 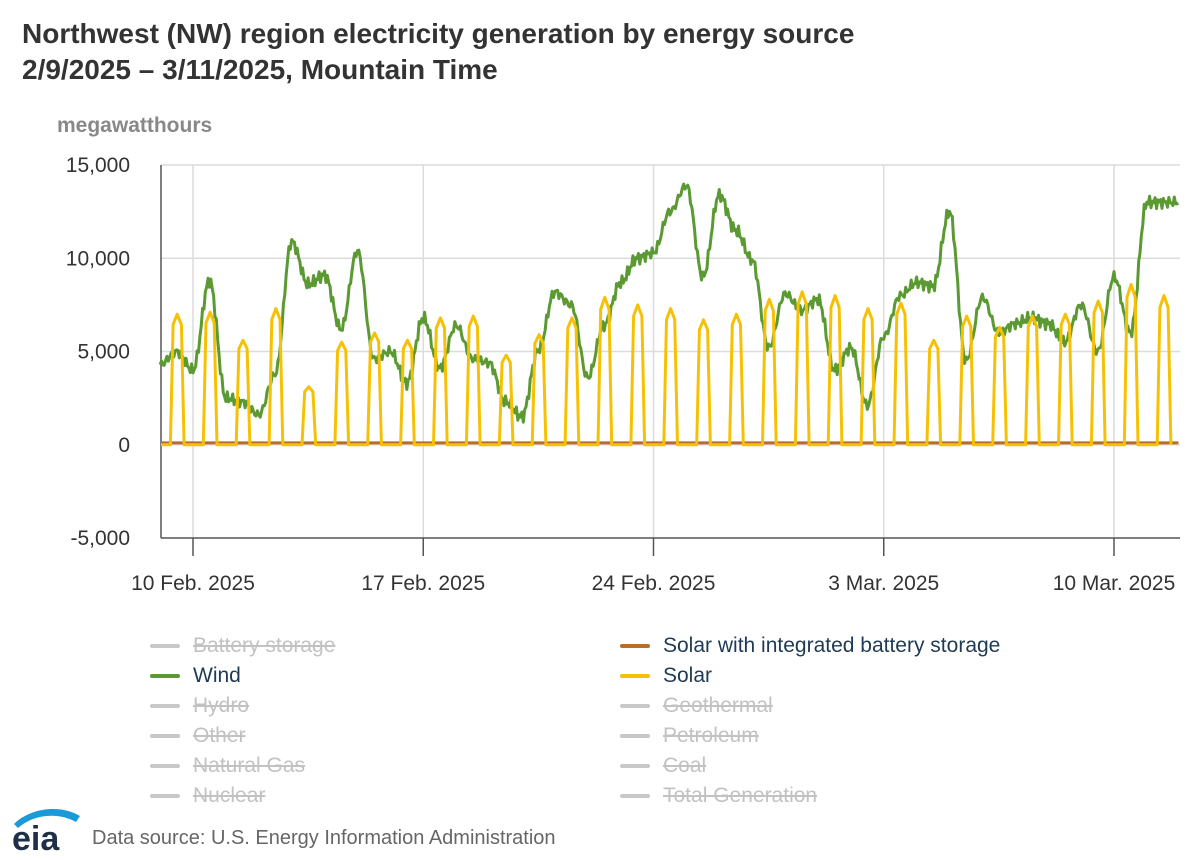 I want to click on eia-logo-text: eia, so click(x=36, y=837).